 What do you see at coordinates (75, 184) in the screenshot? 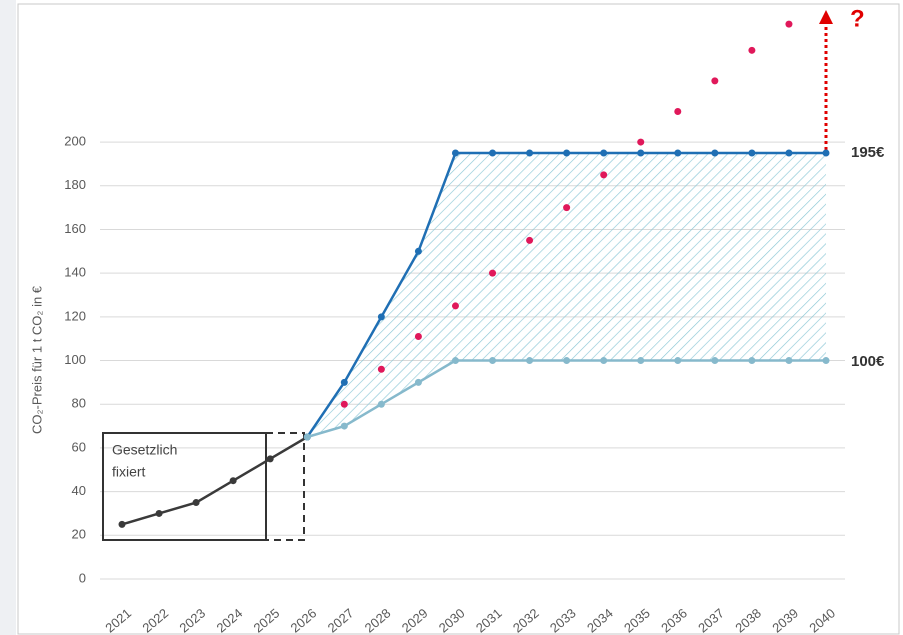
I see `y-tick-label: 180` at bounding box center [75, 184].